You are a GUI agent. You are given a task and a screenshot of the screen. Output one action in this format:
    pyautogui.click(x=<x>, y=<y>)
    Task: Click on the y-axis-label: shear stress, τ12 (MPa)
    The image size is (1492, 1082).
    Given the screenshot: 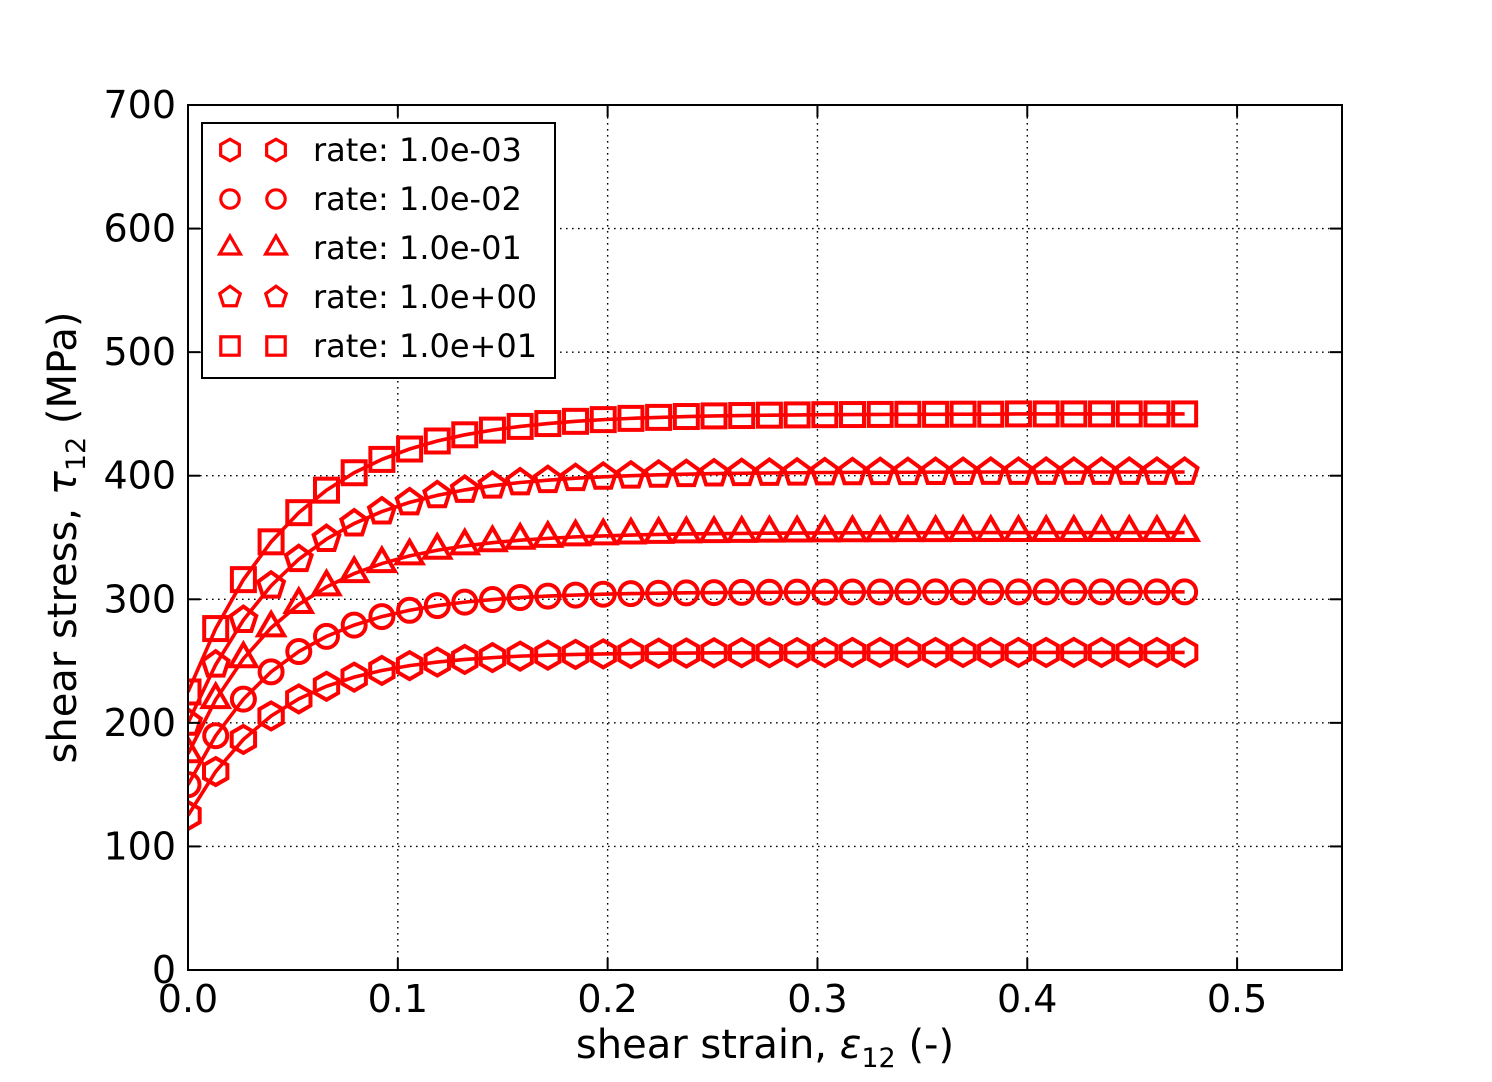 What is the action you would take?
    pyautogui.click(x=66, y=537)
    